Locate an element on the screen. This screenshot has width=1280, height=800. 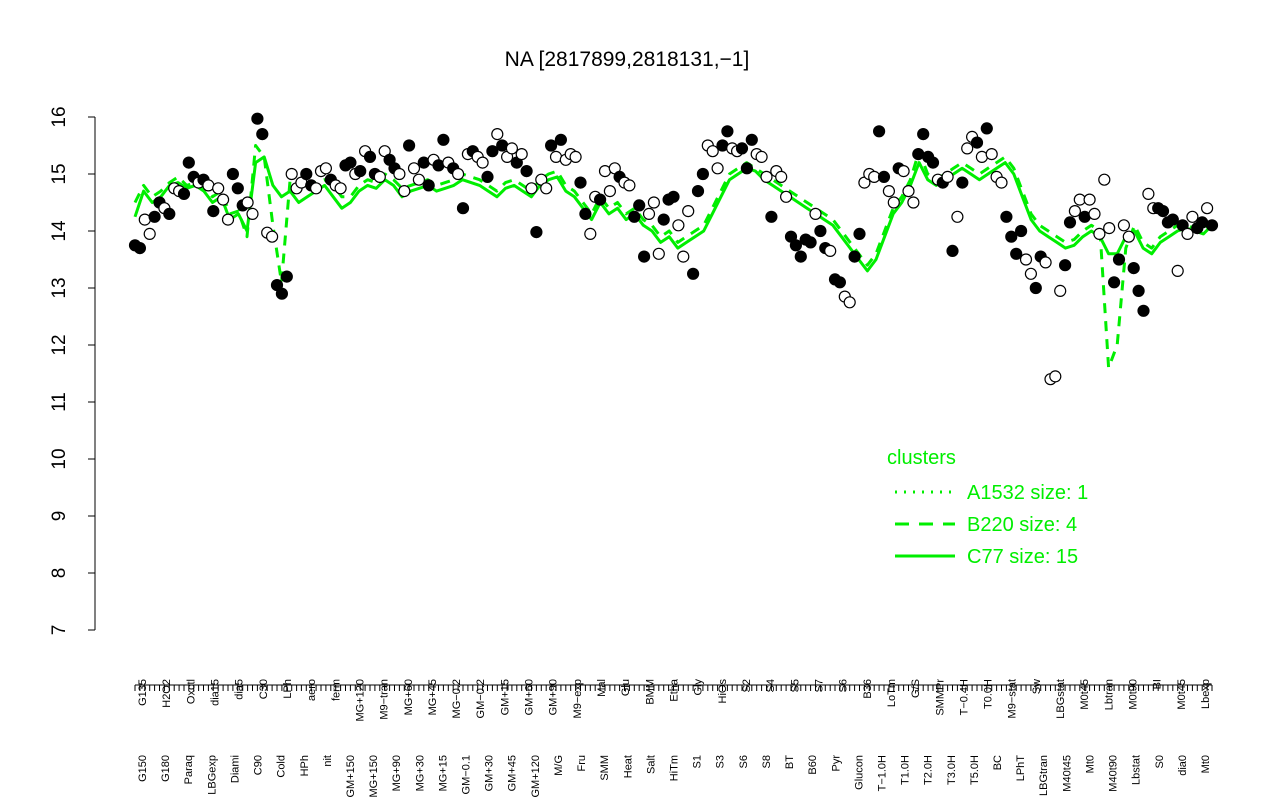
x-tick-label-top: BI is located at coordinates (1158, 684).